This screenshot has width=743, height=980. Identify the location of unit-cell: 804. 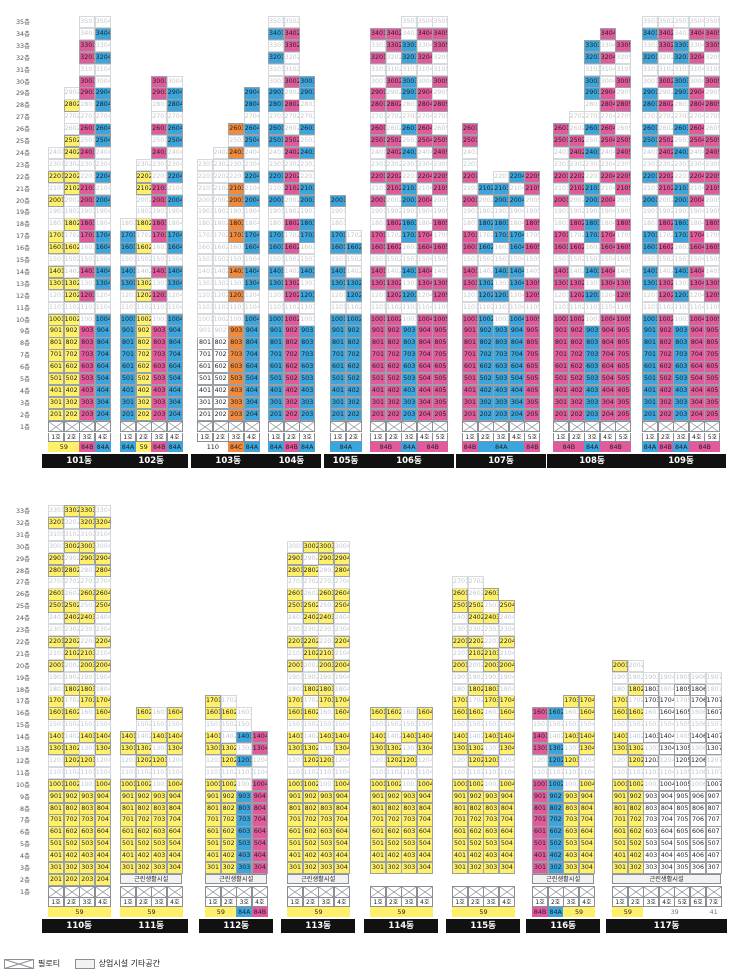
(586, 808).